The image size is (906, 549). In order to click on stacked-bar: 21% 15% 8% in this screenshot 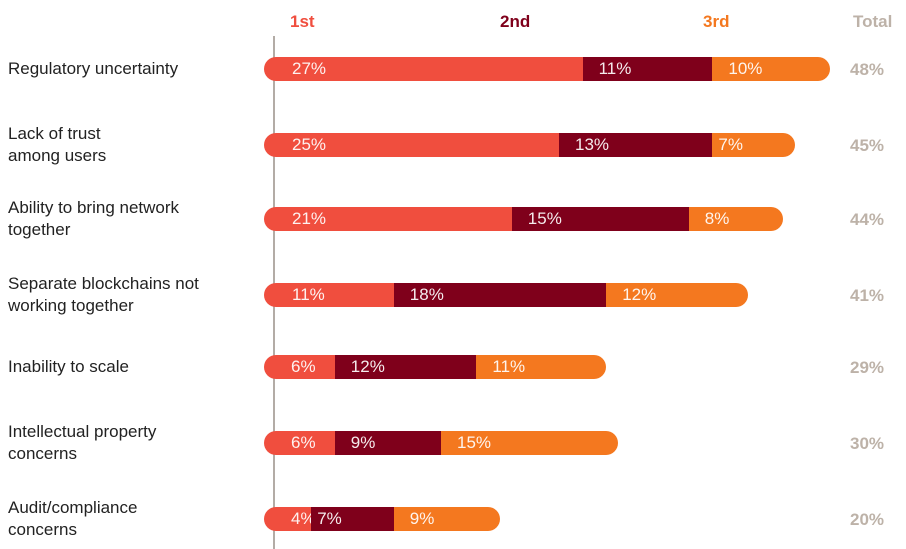, I will do `click(524, 219)`.